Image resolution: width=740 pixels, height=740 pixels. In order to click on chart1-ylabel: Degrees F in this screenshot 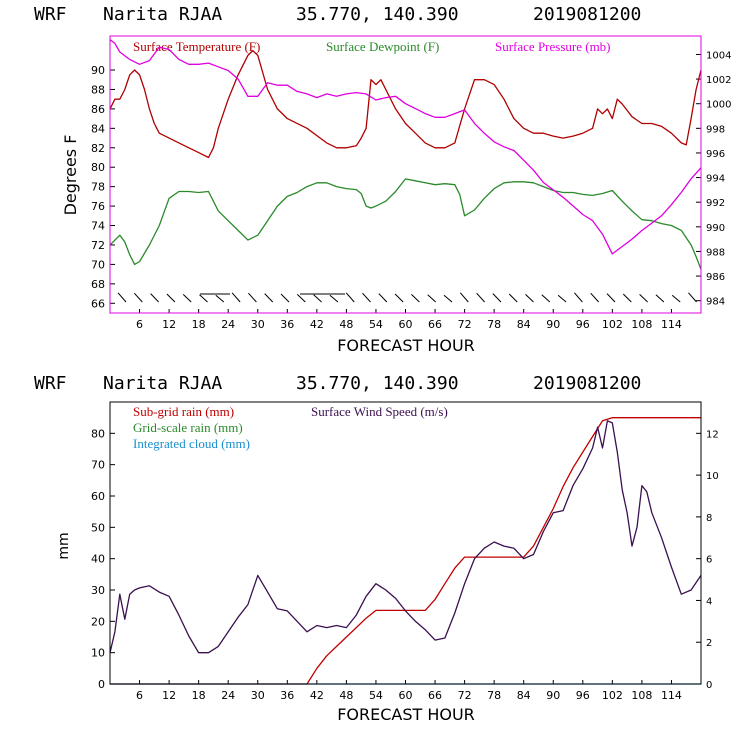, I will do `click(70, 175)`.